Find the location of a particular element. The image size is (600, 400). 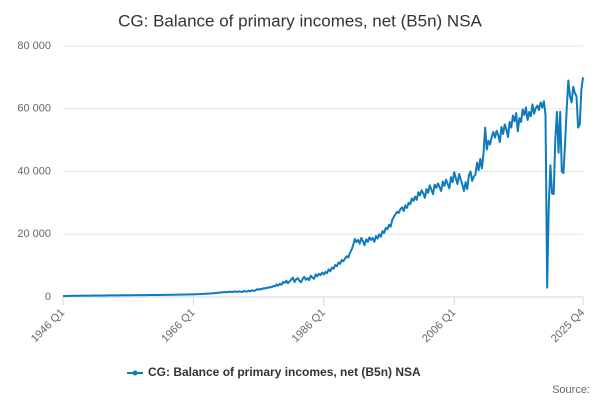

x-tick-label: 1946 Q1 is located at coordinates (48, 326).